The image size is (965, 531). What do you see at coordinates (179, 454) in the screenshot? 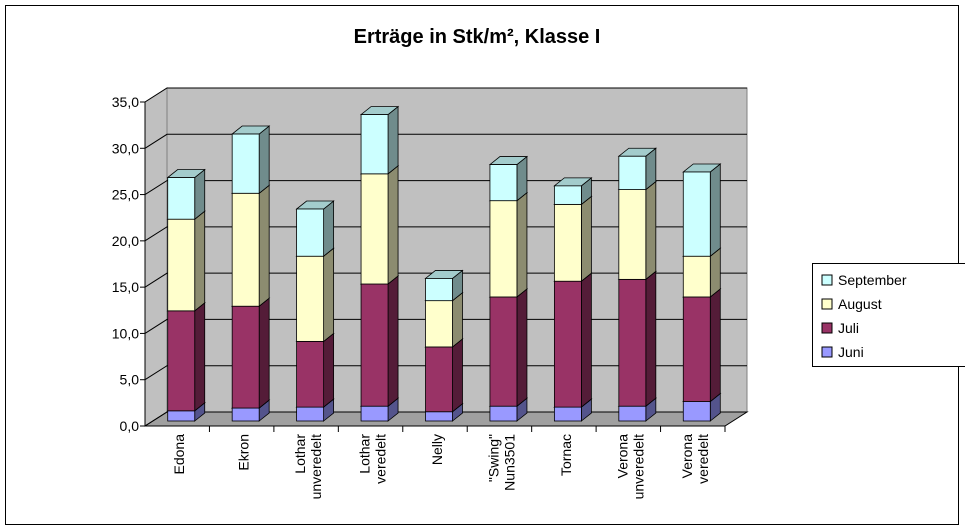
I see `x-tick-label: Edona` at bounding box center [179, 454].